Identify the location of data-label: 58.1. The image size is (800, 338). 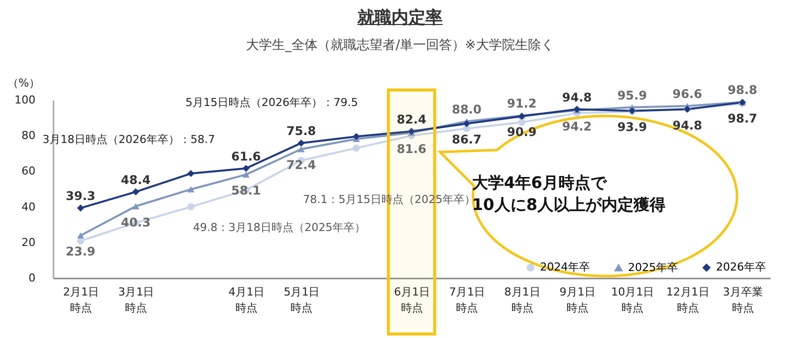
(246, 191).